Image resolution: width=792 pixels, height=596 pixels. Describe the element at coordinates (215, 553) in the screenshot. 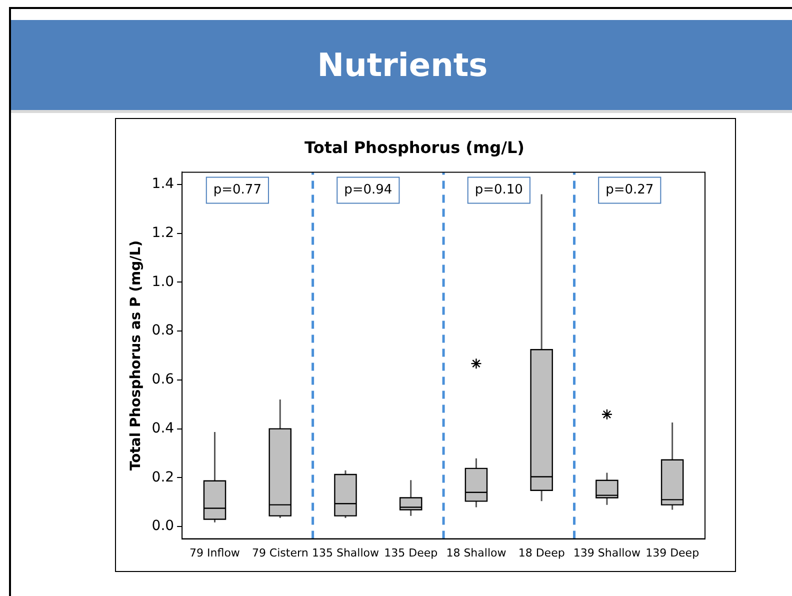

I see `x-tick-label: 79 Inflow` at that location.